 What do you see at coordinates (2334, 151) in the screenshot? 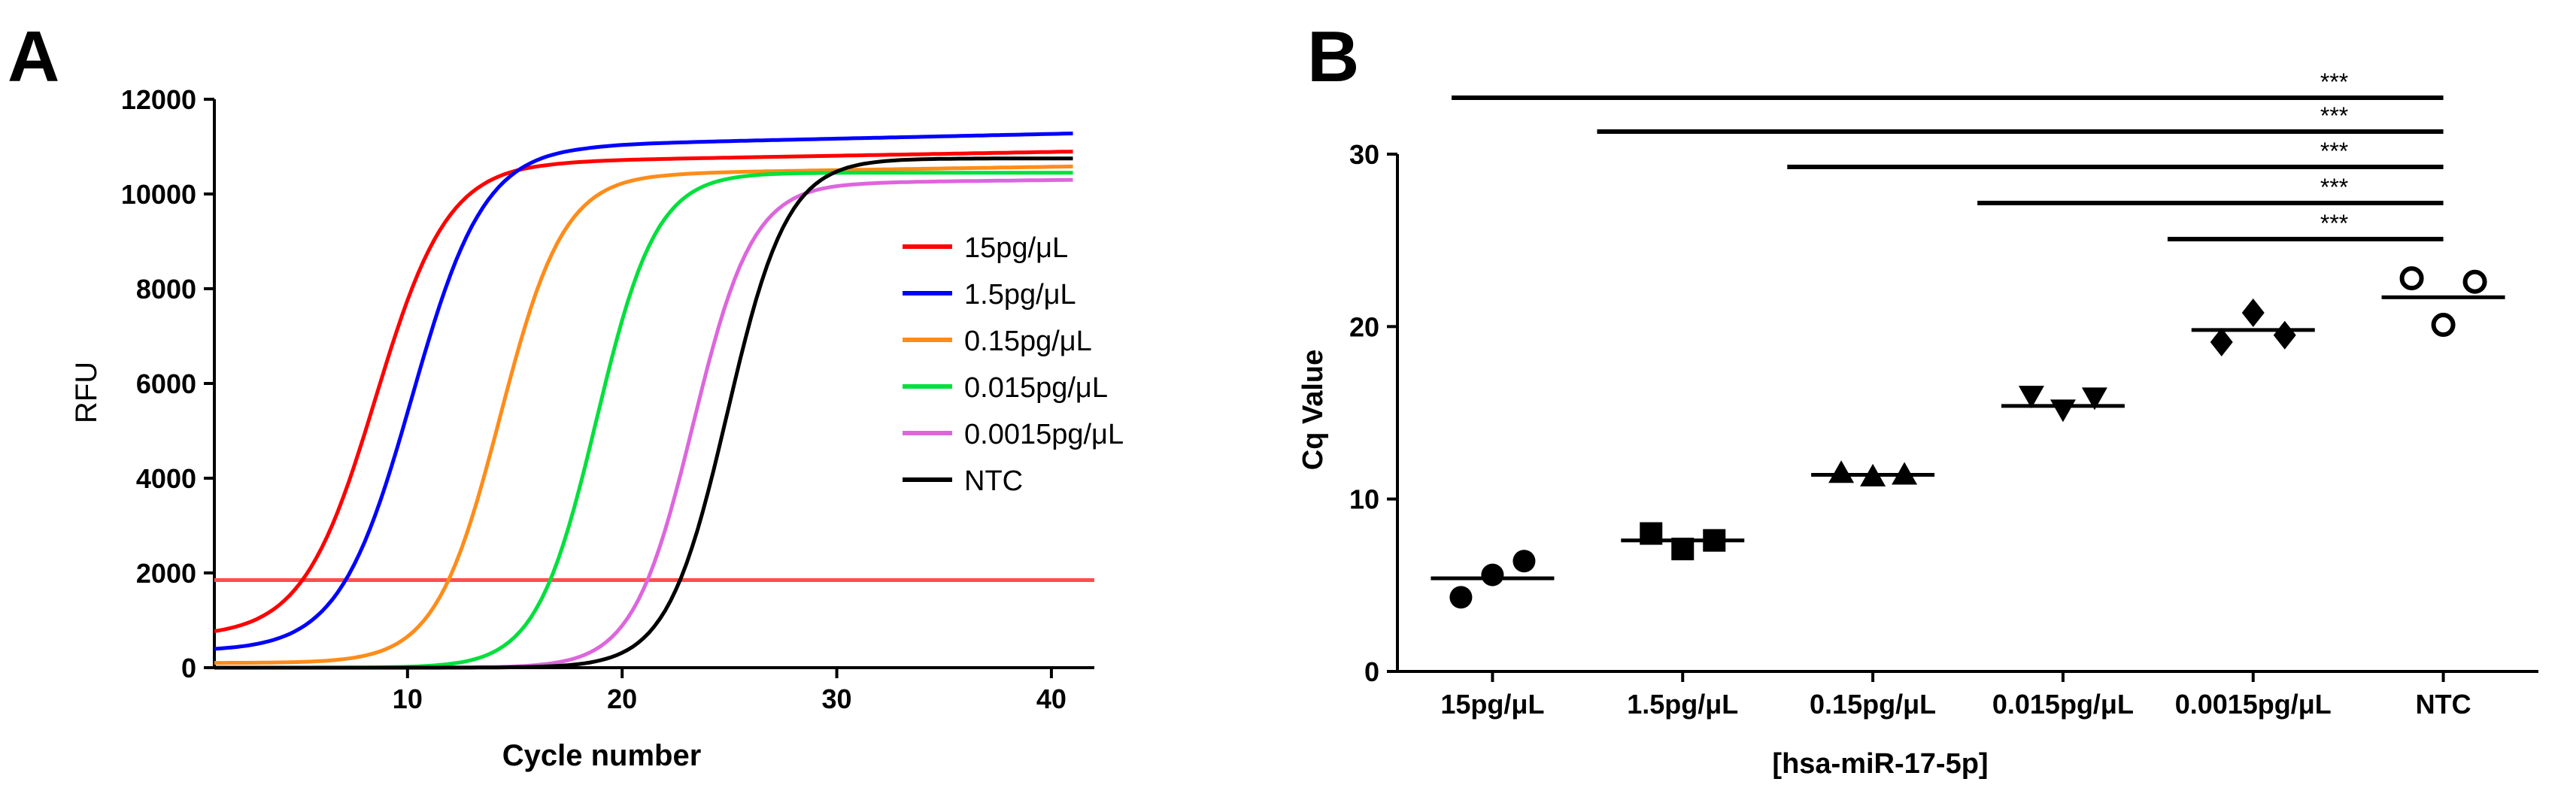
I see `significance-label-2: ***` at bounding box center [2334, 151].